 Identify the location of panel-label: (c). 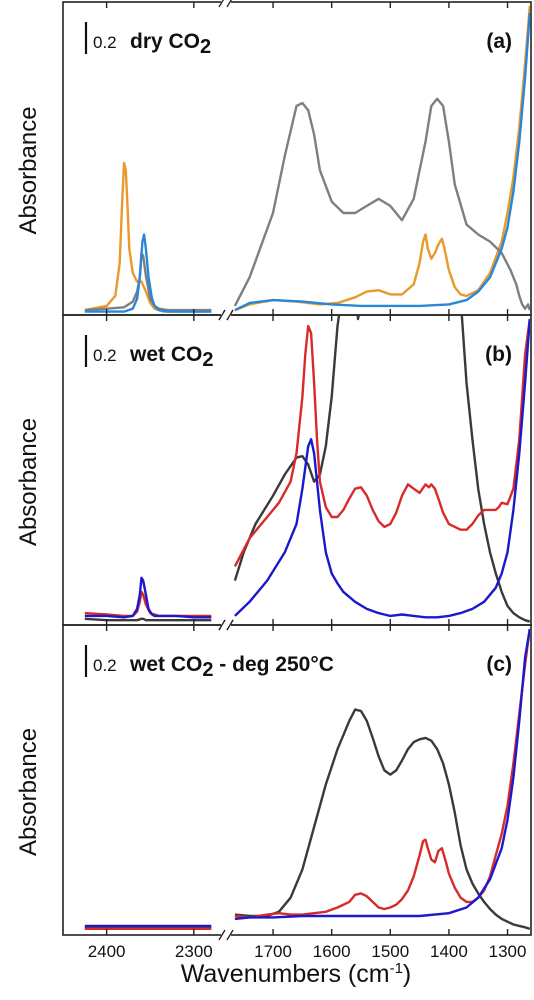
(499, 664).